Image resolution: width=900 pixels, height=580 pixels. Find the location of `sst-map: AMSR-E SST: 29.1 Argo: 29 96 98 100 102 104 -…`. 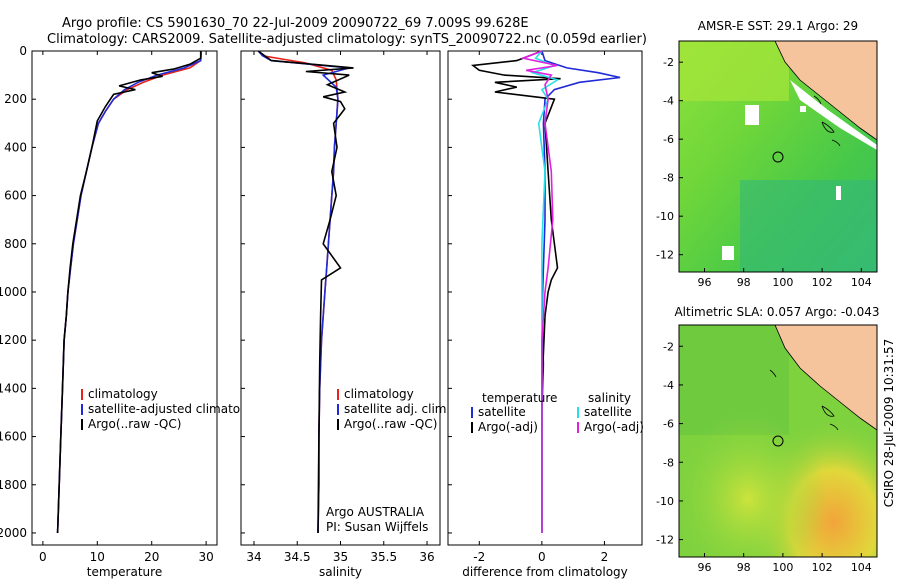

sst-map: AMSR-E SST: 29.1 Argo: 29 96 98 100 102 104 -… is located at coordinates (767, 154).